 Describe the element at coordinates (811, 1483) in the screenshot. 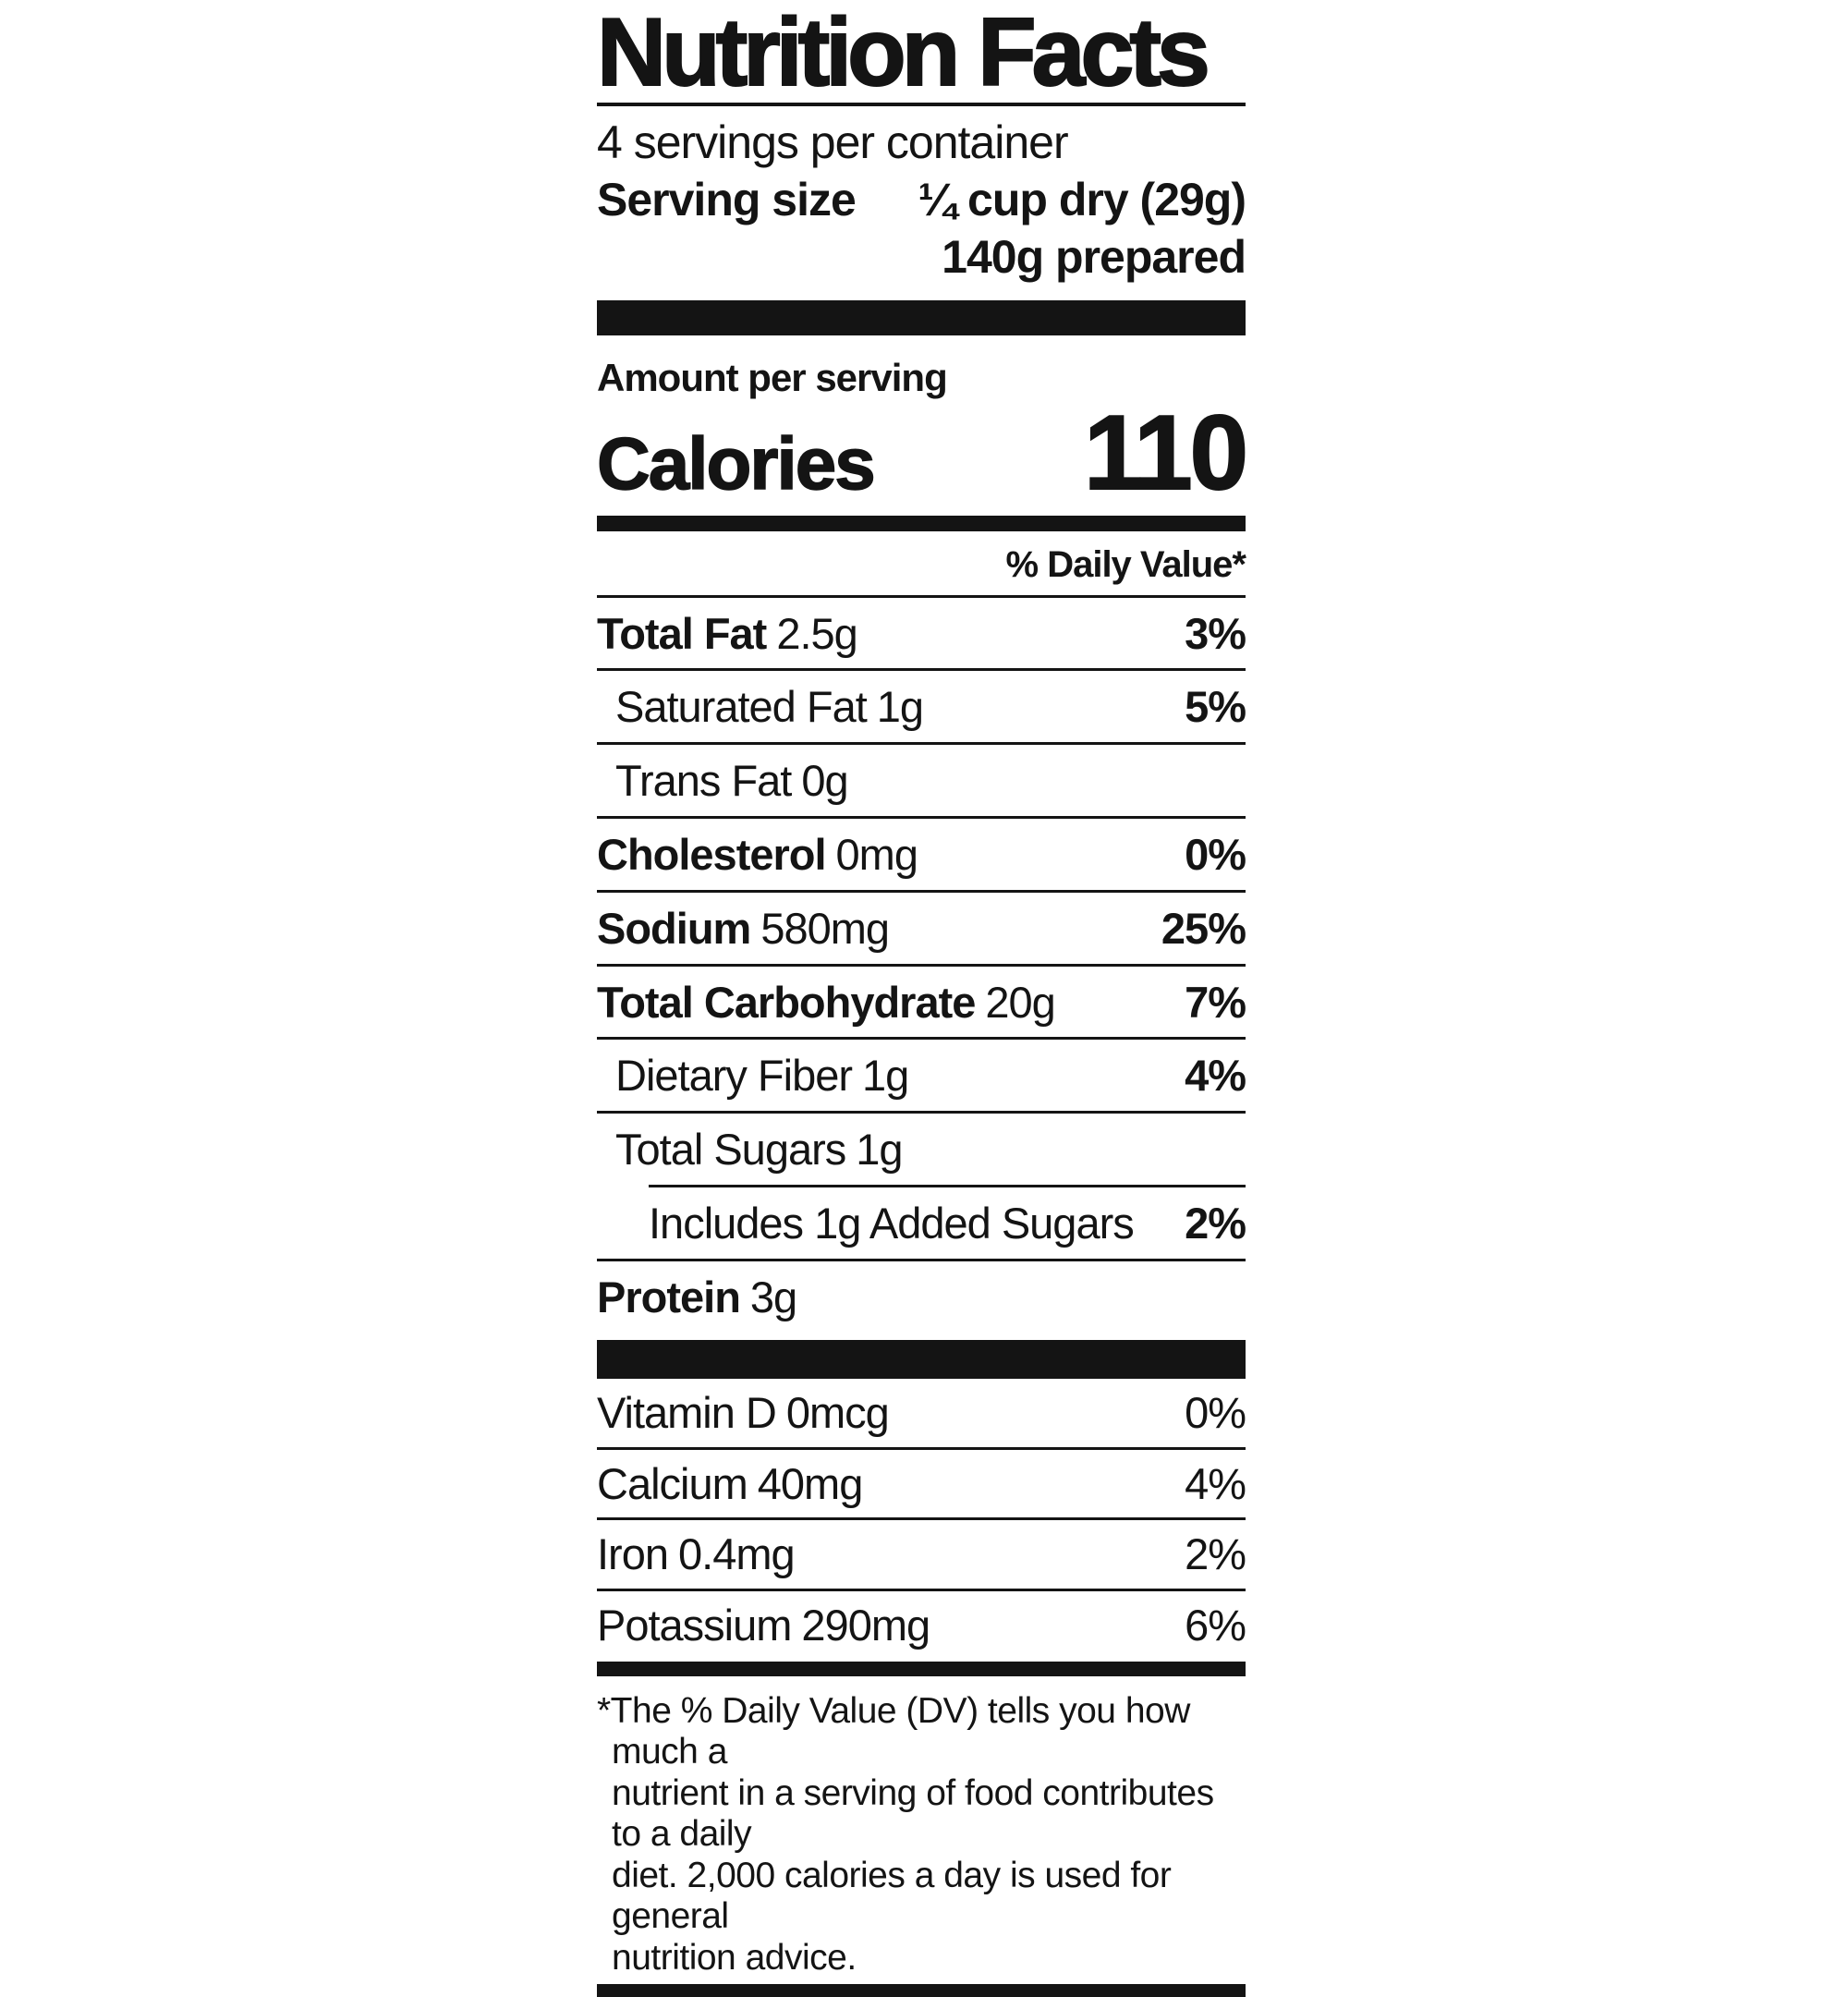

I see `nutrient-amount: 40mg` at that location.